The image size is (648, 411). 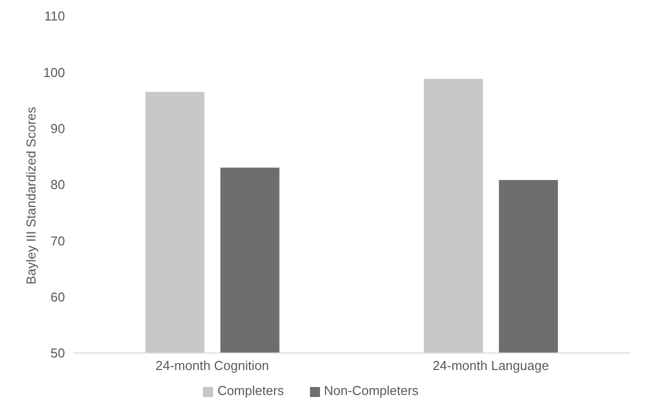 I want to click on y-axis-title: Bayley III Standardized Scores, so click(x=31, y=195).